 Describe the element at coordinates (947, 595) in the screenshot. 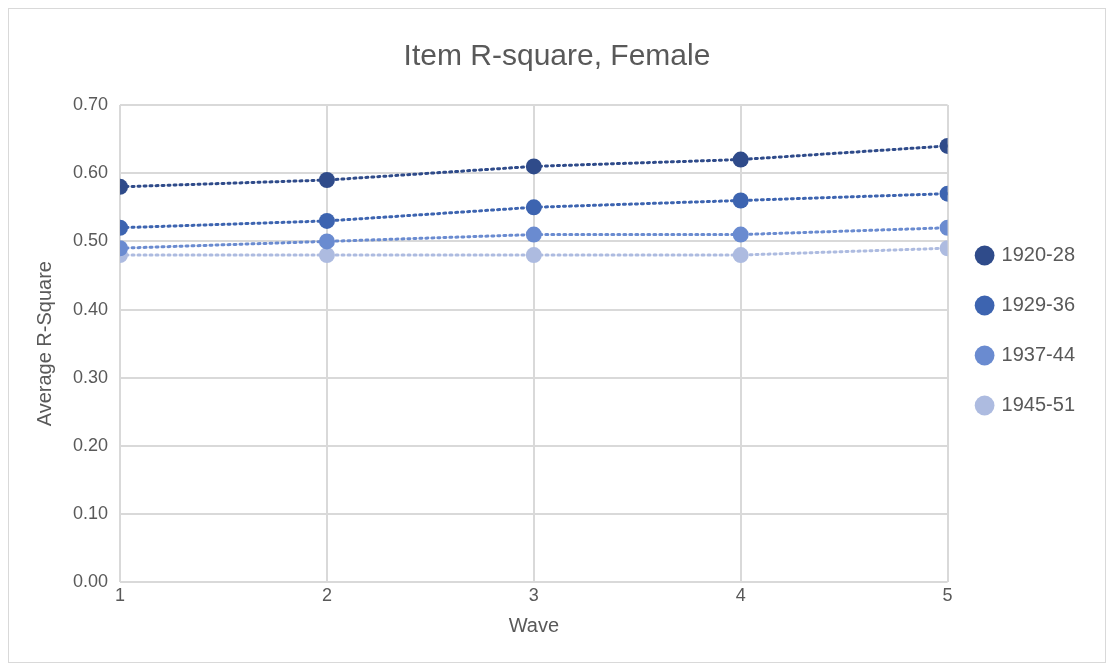

I see `x-tick-label: 5` at that location.